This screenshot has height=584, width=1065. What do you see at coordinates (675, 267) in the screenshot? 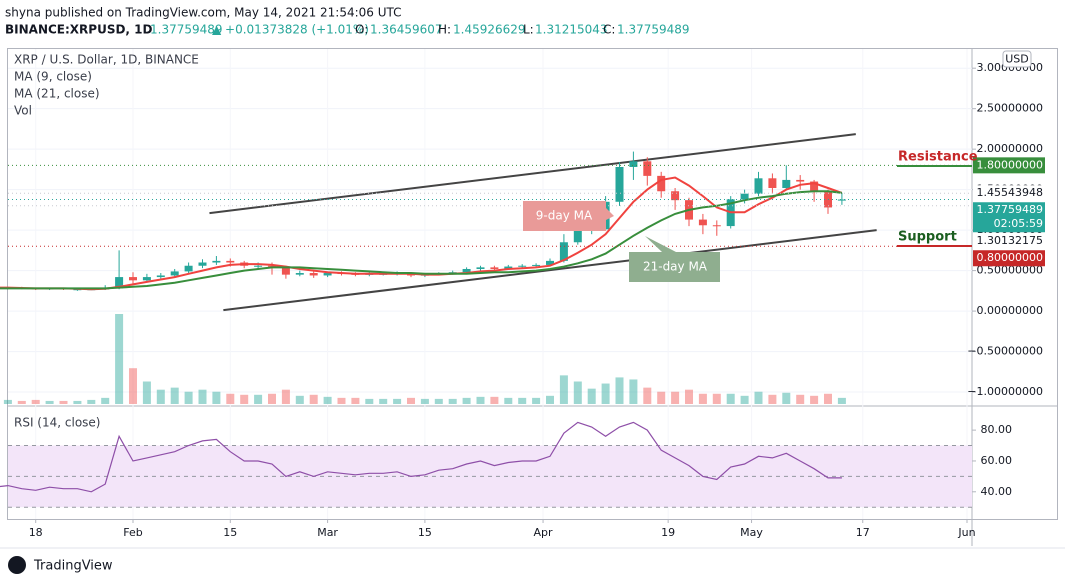
I see `ma21-label: 21-day MA` at bounding box center [675, 267].